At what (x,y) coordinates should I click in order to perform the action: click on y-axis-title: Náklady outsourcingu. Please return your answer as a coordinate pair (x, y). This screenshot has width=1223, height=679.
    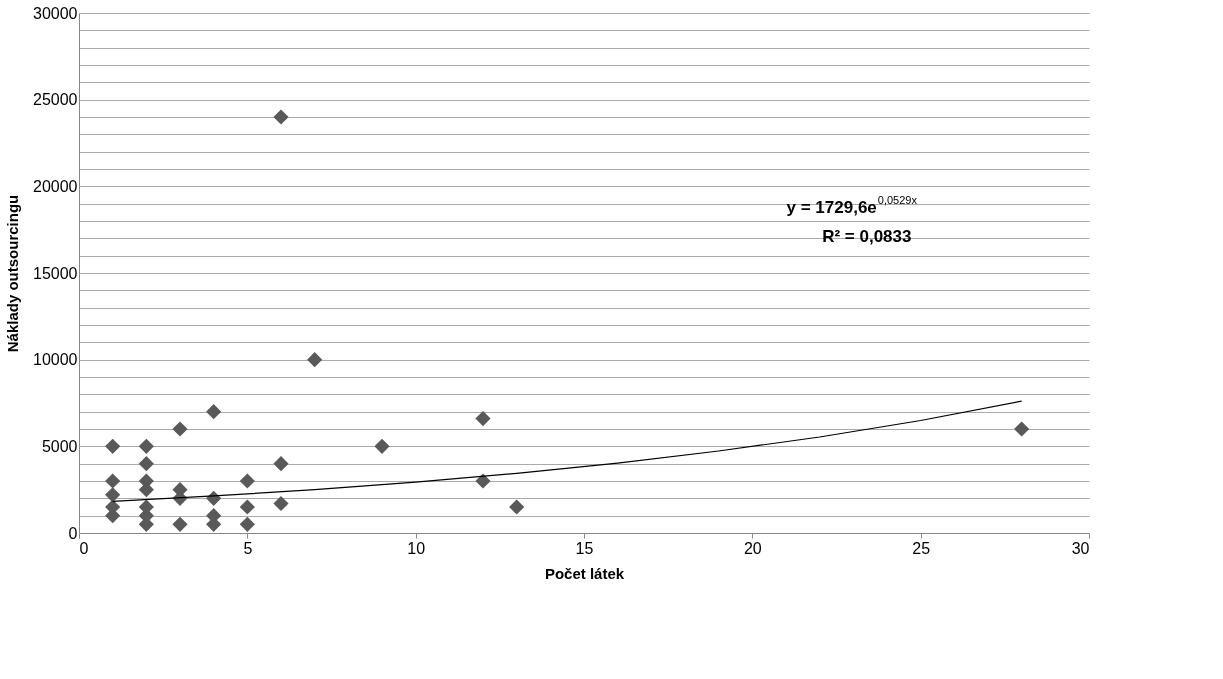
    Looking at the image, I should click on (13, 273).